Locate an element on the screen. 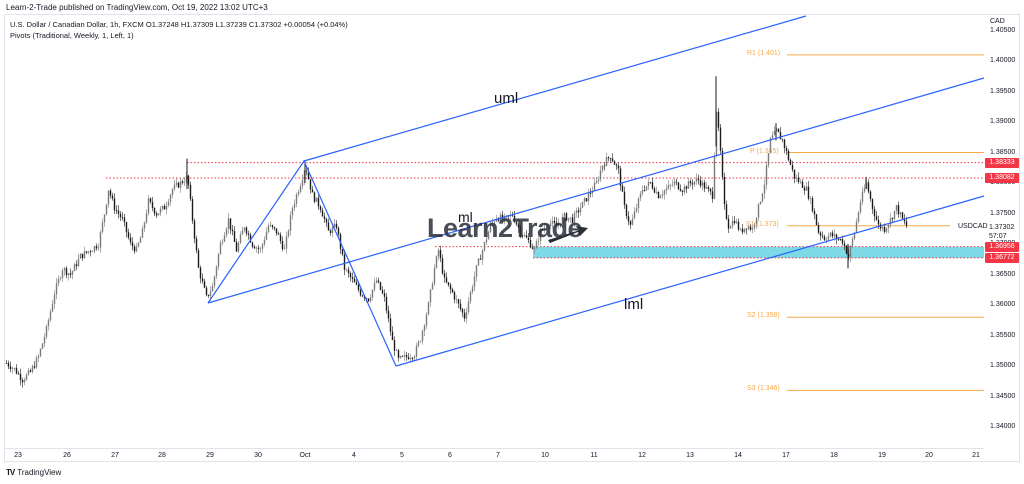  support-zone is located at coordinates (758, 252).